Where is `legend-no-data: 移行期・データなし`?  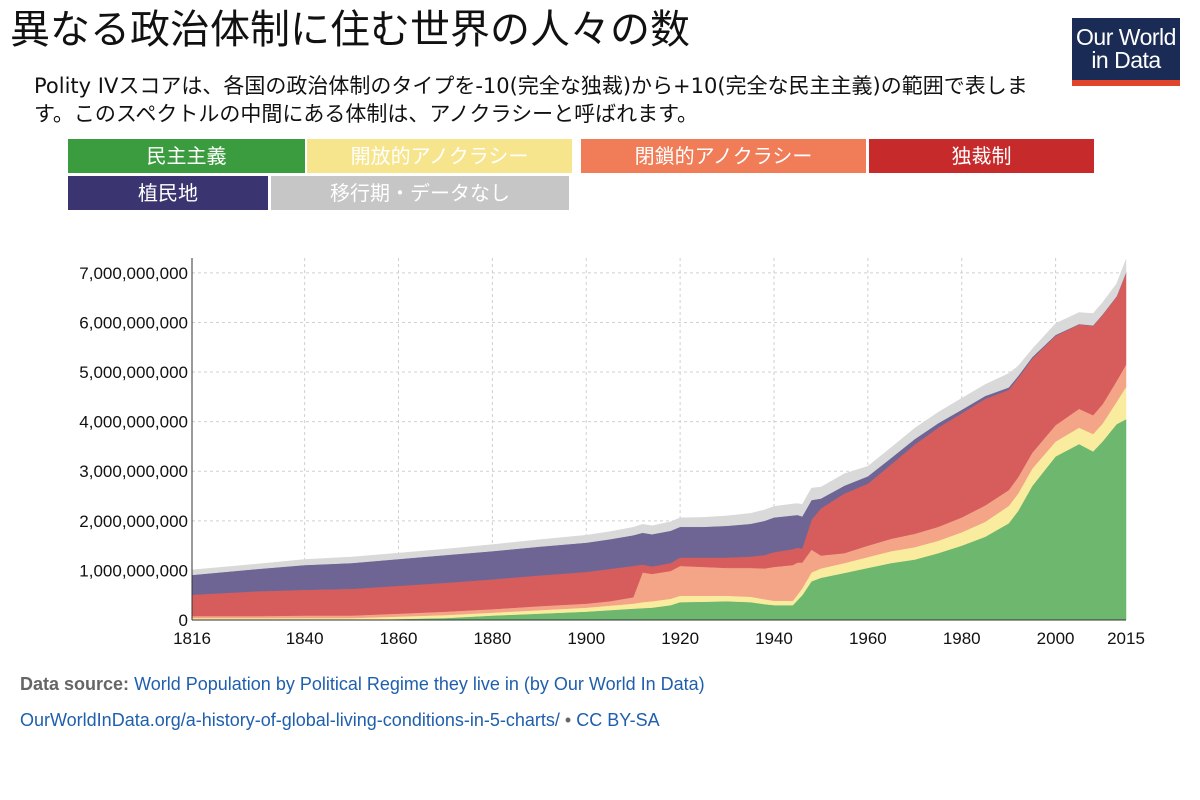 legend-no-data: 移行期・データなし is located at coordinates (420, 193).